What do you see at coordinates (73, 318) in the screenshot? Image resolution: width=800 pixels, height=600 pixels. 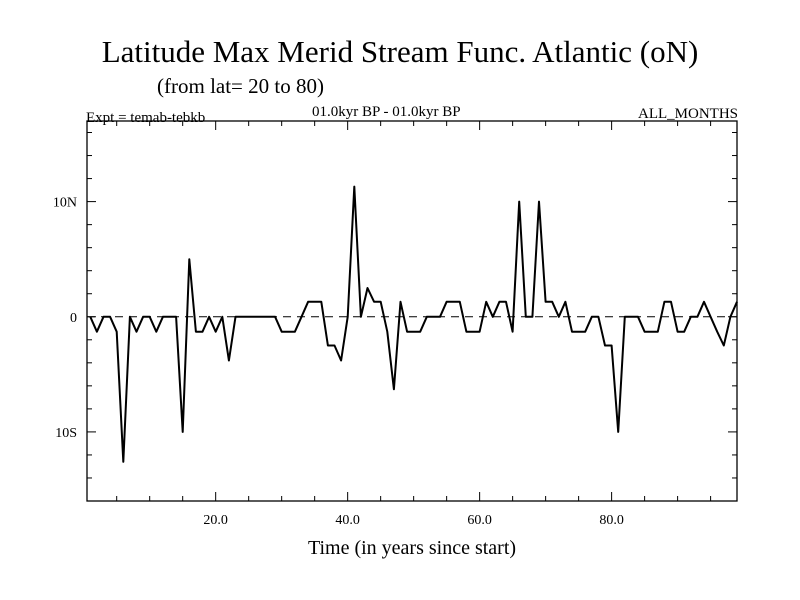 I see `y-tick-label: 0` at bounding box center [73, 318].